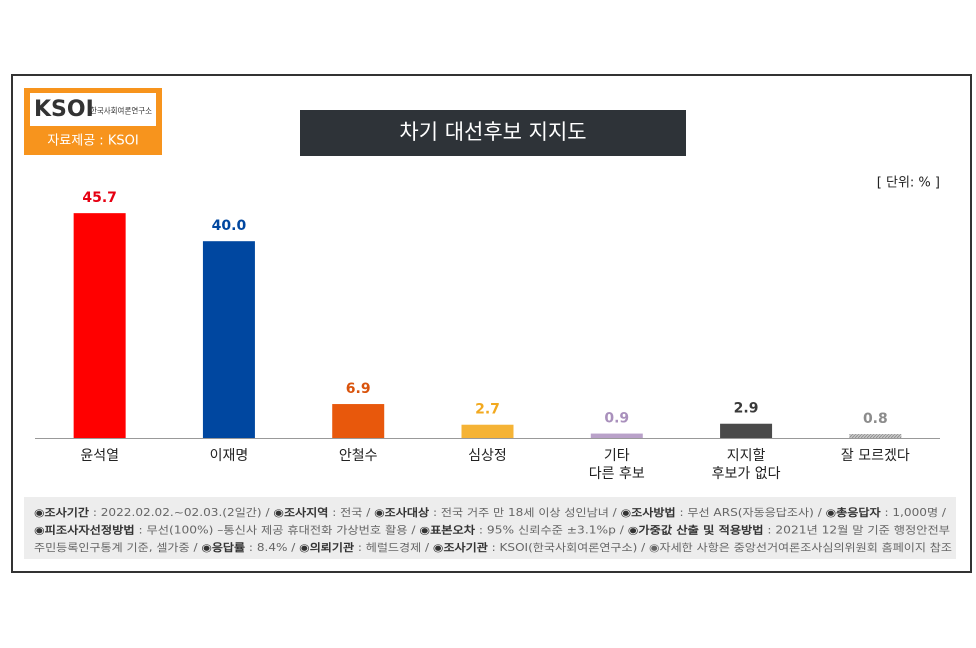  What do you see at coordinates (272, 548) in the screenshot?
I see `footnote-text: : 8.4% /` at bounding box center [272, 548].